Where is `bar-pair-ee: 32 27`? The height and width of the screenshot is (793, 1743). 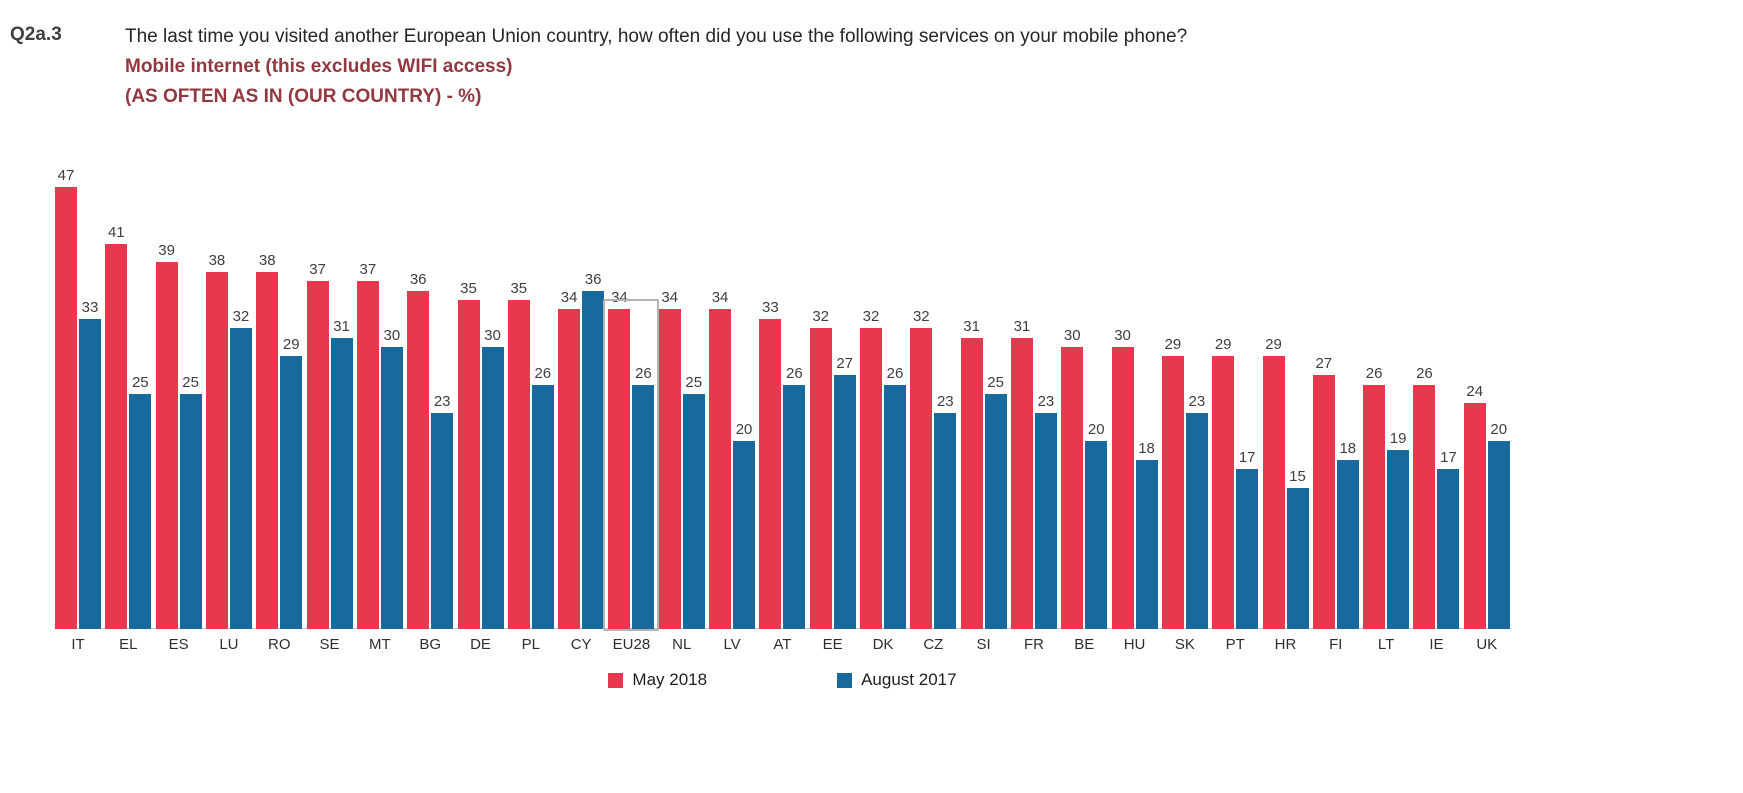 bar-pair-ee: 32 27 is located at coordinates (832, 468).